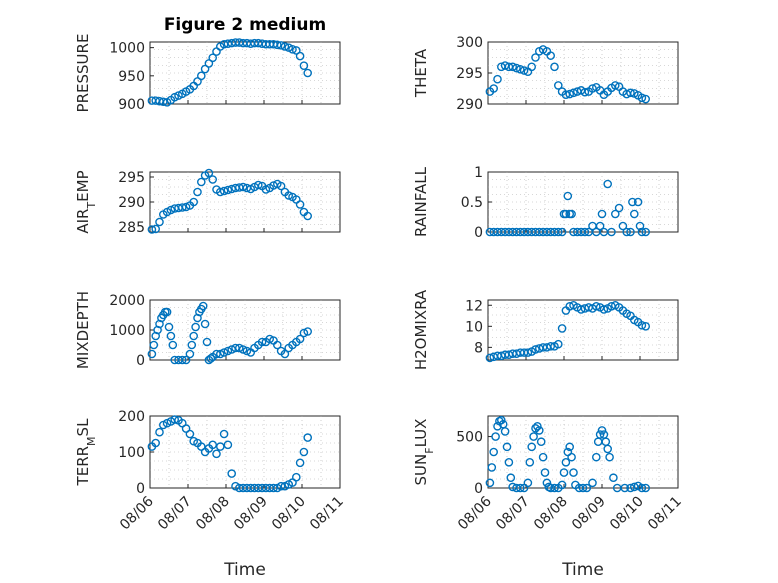  What do you see at coordinates (131, 77) in the screenshot?
I see `y-tick-label: 950` at bounding box center [131, 77].